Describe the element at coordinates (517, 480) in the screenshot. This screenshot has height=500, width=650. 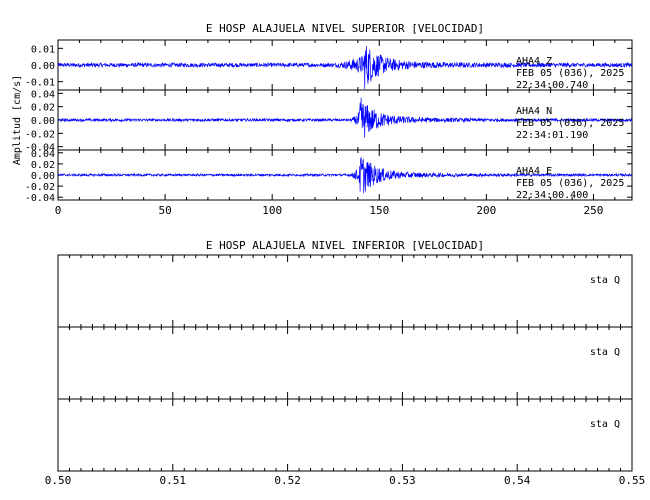
I see `x-tick-label: 0.54` at that location.